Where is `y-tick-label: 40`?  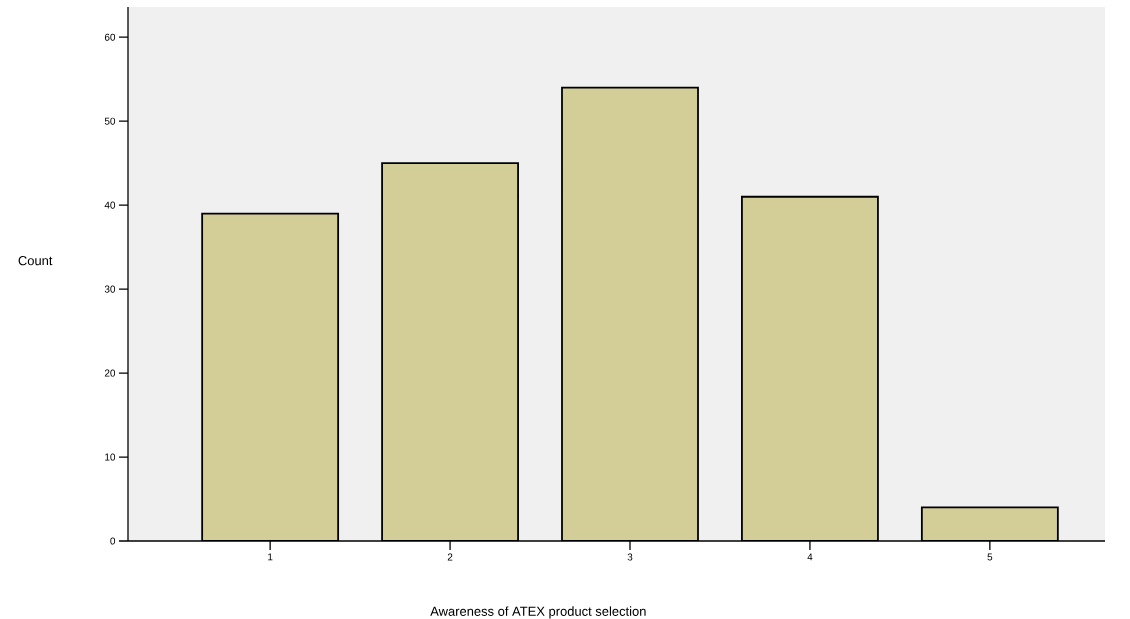 y-tick-label: 40 is located at coordinates (110, 205).